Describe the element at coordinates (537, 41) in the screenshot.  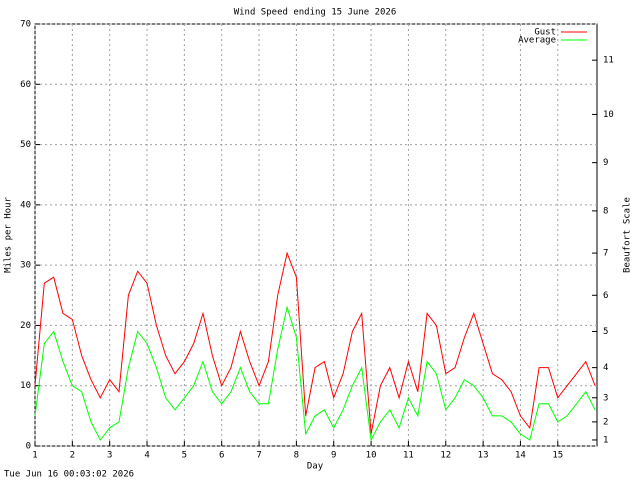
I see `legend-label: Average` at that location.